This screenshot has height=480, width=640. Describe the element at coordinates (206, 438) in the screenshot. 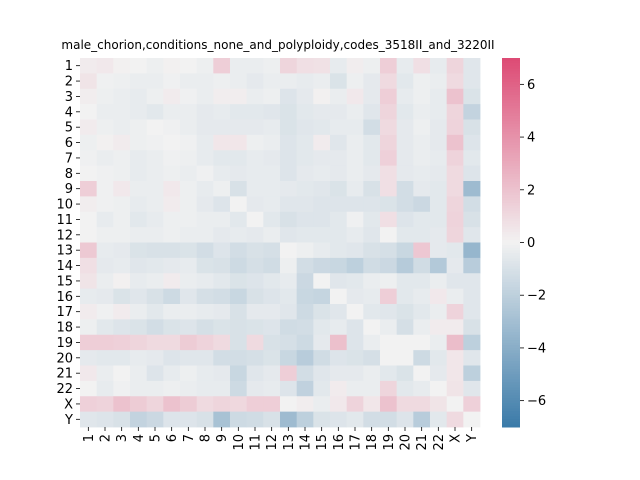

I see `x-tick-label: 8` at that location.